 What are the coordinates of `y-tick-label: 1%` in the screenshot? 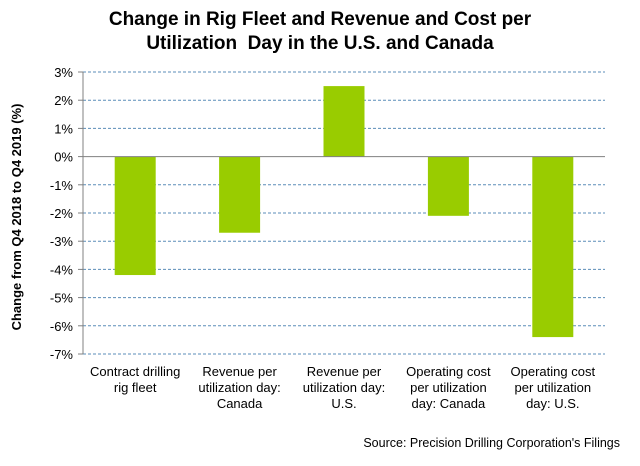 It's located at (63, 128).